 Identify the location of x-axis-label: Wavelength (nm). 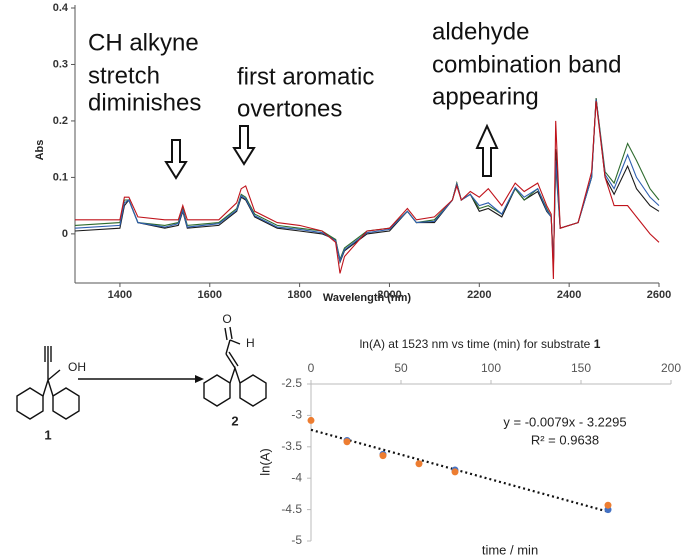
(367, 298).